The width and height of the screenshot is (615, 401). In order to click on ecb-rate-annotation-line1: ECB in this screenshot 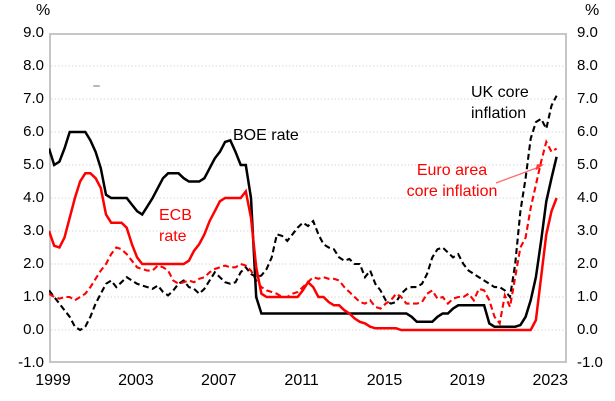, I will do `click(175, 215)`.